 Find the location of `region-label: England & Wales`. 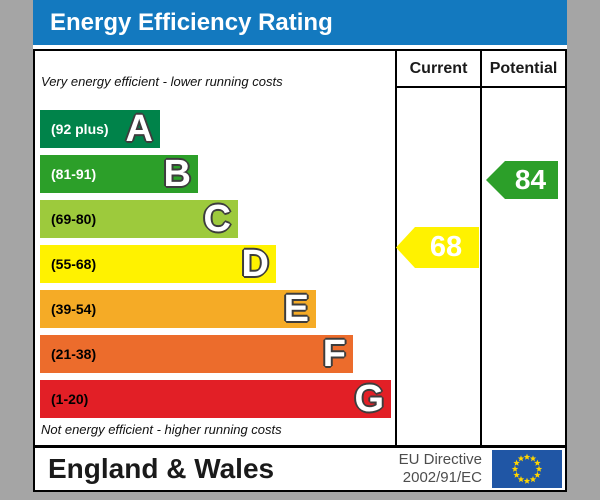

region-label: England & Wales is located at coordinates (161, 468).